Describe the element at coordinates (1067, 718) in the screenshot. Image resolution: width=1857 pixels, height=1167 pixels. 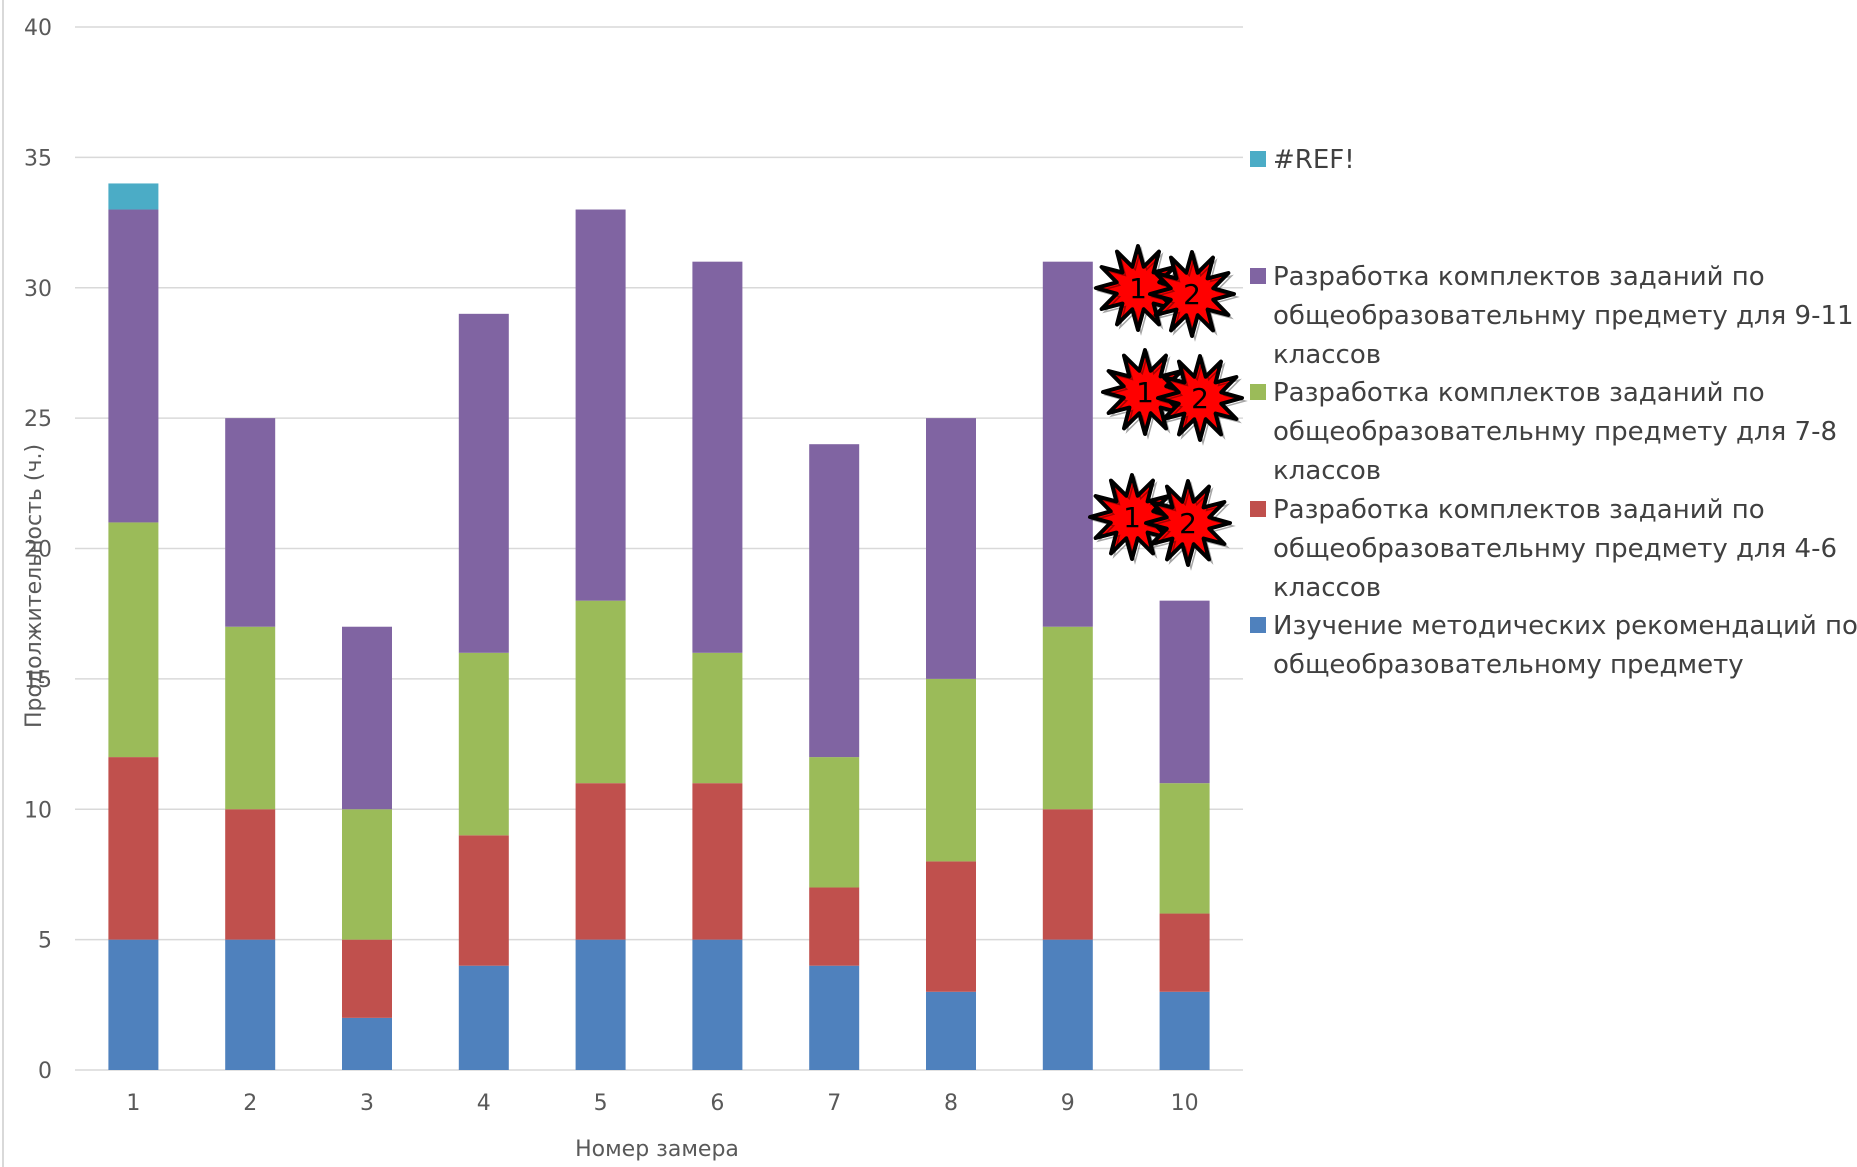
I see `bar-segment-s3-c9` at that location.